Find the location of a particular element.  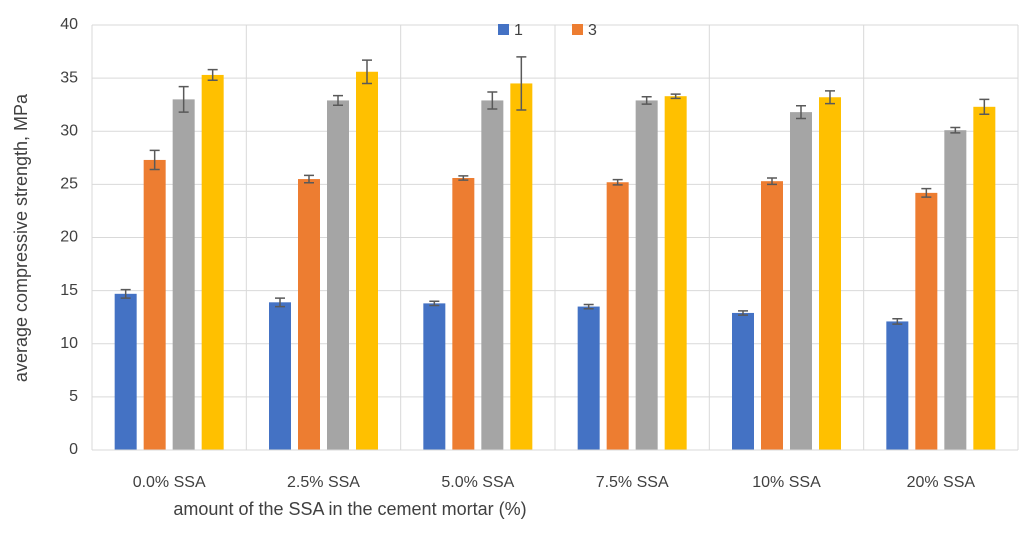

y-axis-title: average compressive strength, MPa is located at coordinates (21, 237).